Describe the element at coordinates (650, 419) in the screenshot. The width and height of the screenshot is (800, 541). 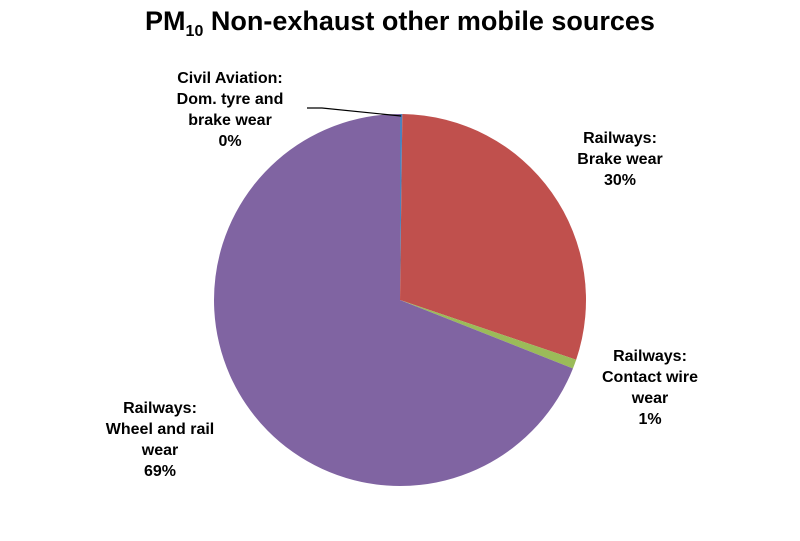
I see `slice-percent-label: 1%` at that location.